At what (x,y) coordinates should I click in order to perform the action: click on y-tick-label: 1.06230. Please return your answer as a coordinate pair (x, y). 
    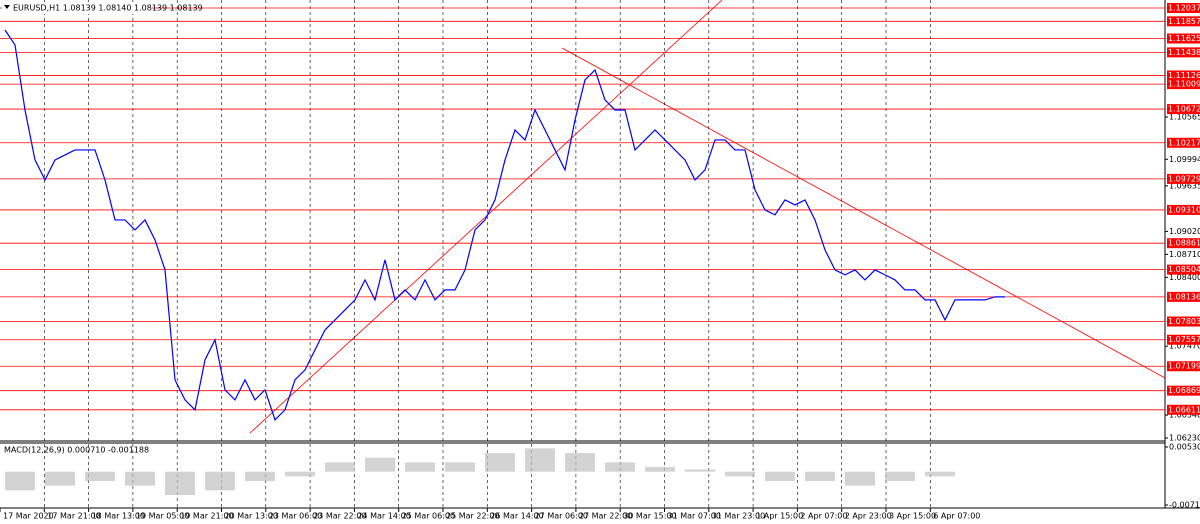
    Looking at the image, I should click on (1184, 438).